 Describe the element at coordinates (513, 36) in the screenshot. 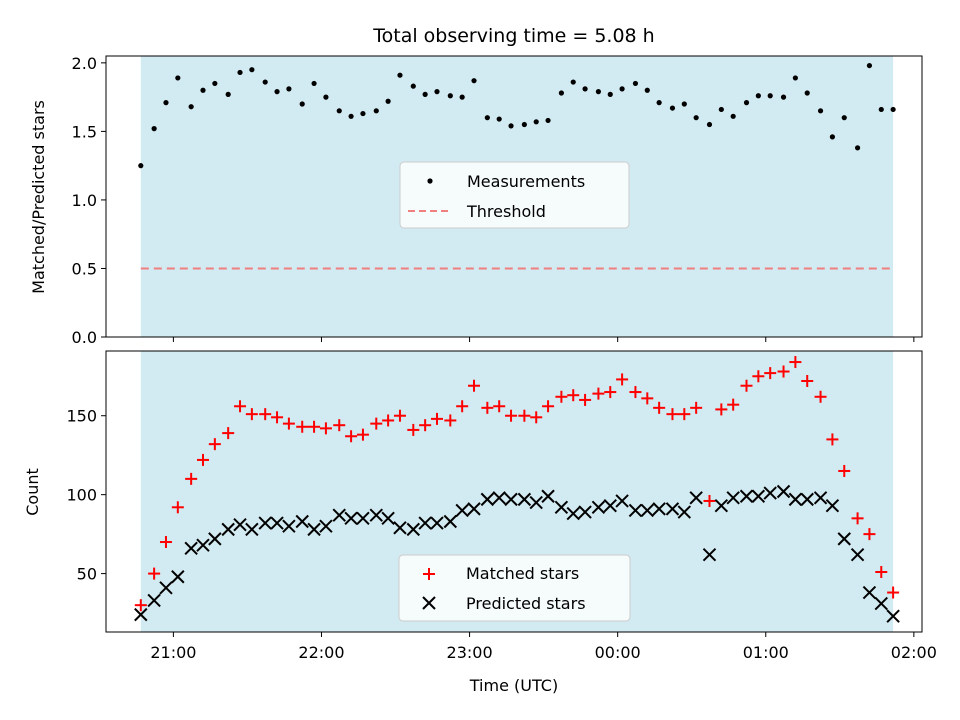

I see `chart-title: Total observing time = 5.08 h` at that location.